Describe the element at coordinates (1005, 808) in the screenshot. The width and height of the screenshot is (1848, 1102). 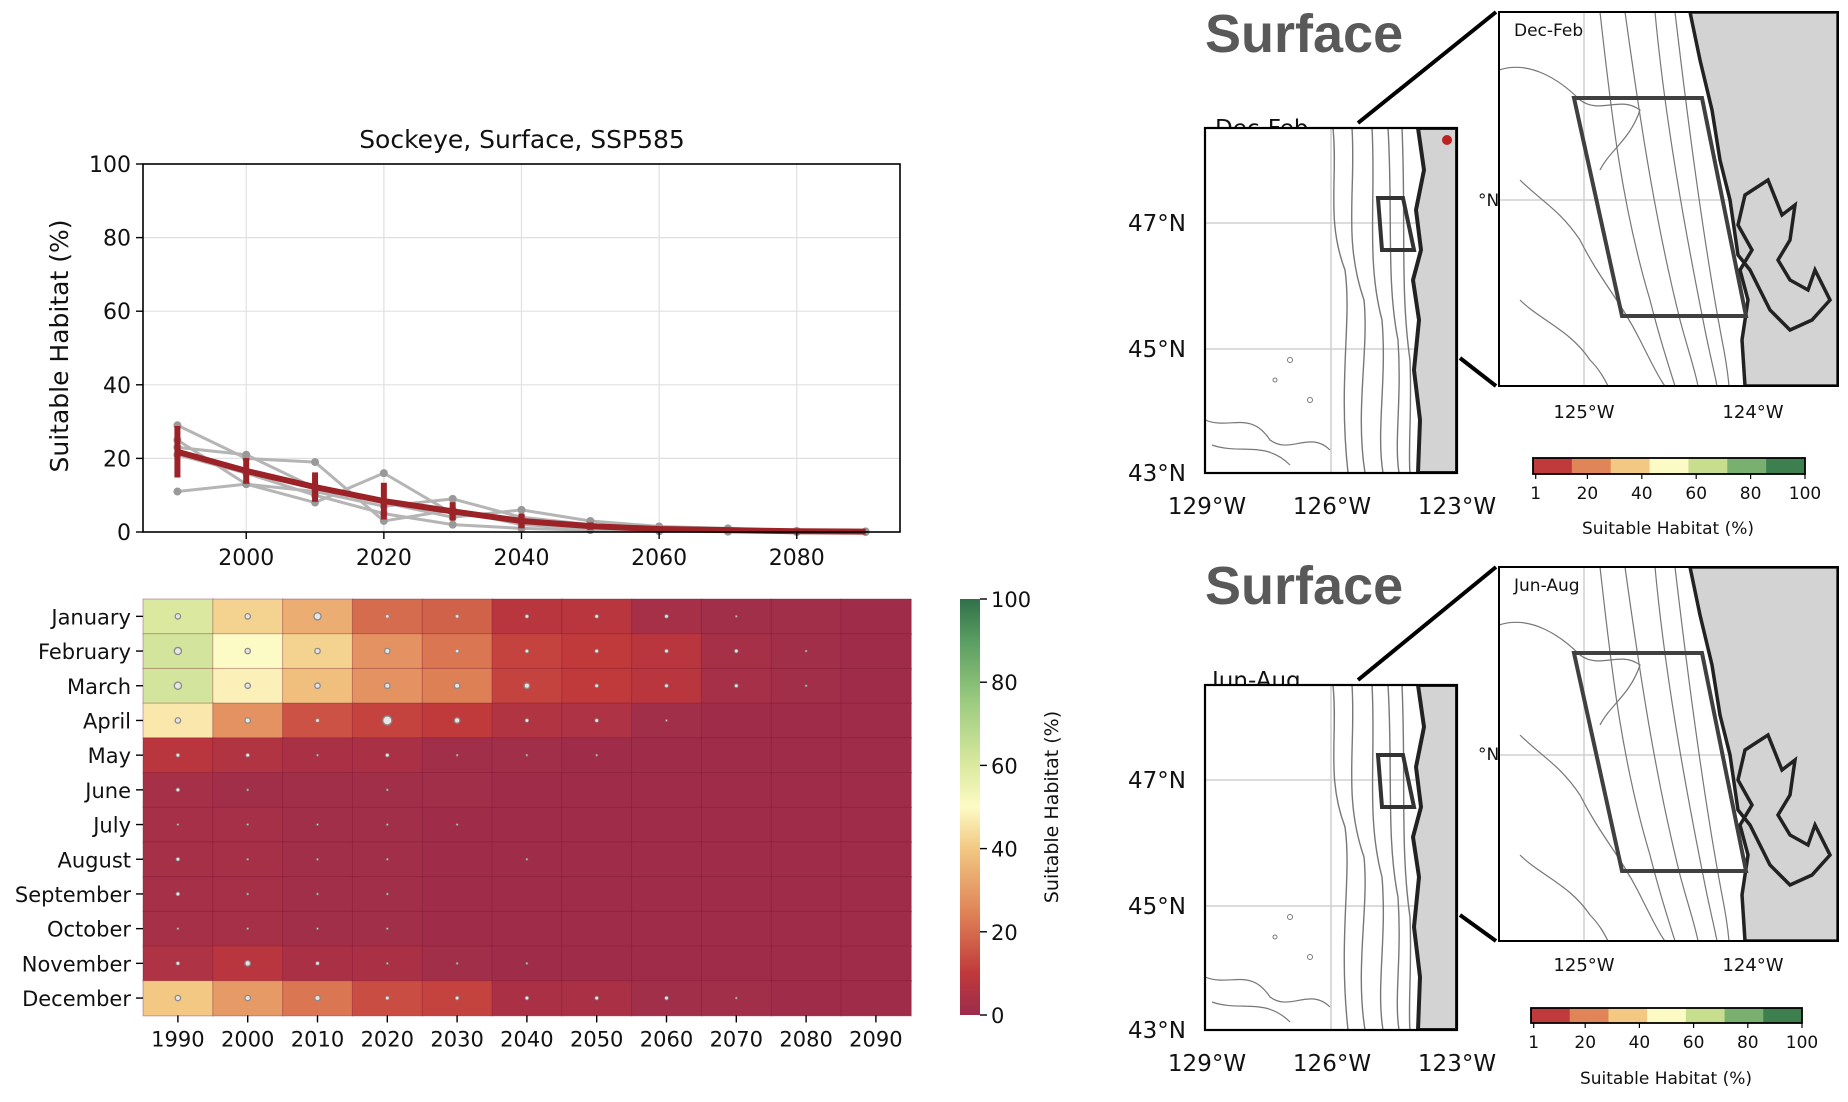
I see `heatmap-colorbar-ticks: 0 20 40 60 80 100` at that location.